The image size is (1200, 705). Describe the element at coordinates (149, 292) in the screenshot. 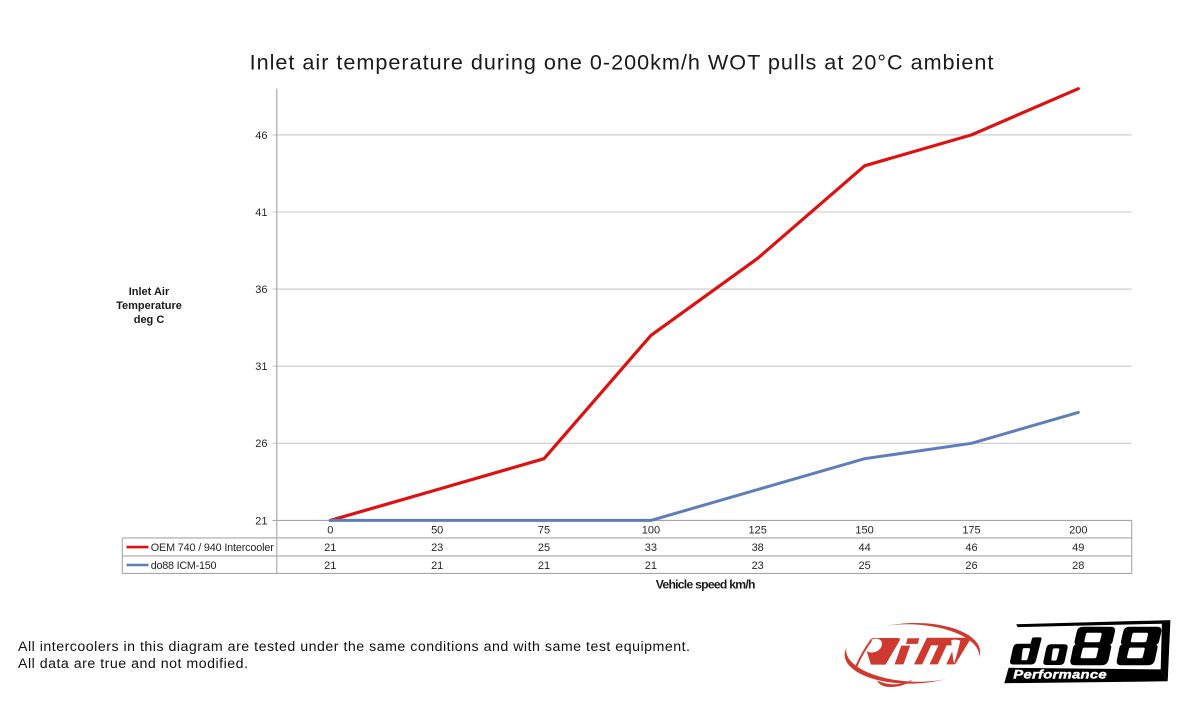

I see `svg-text: Inlet Air` at that location.